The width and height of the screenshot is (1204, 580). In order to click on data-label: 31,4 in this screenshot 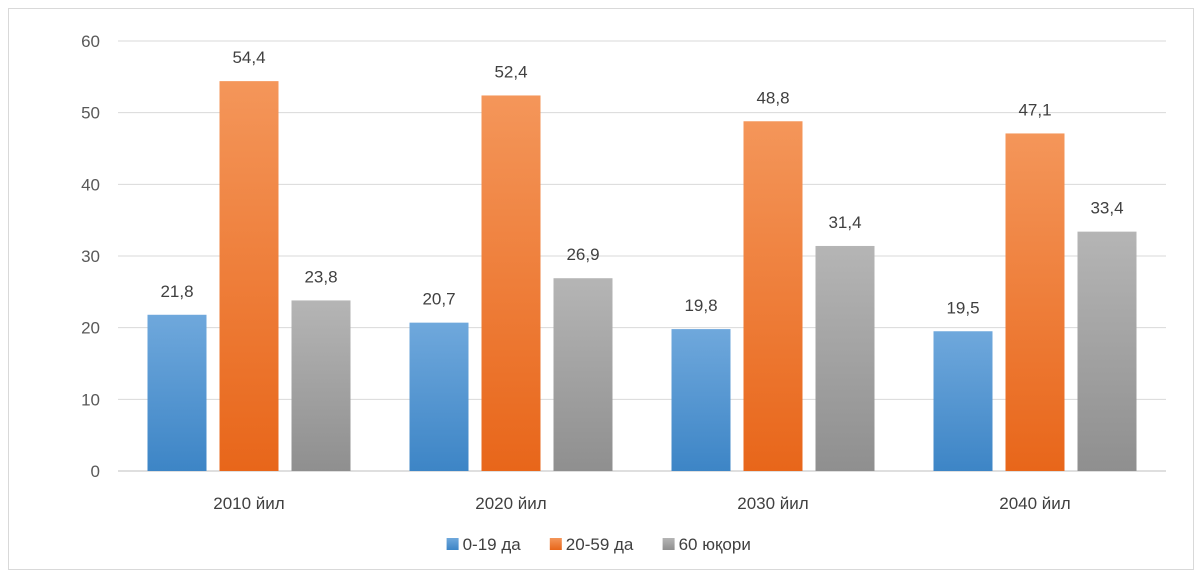, I will do `click(844, 222)`.